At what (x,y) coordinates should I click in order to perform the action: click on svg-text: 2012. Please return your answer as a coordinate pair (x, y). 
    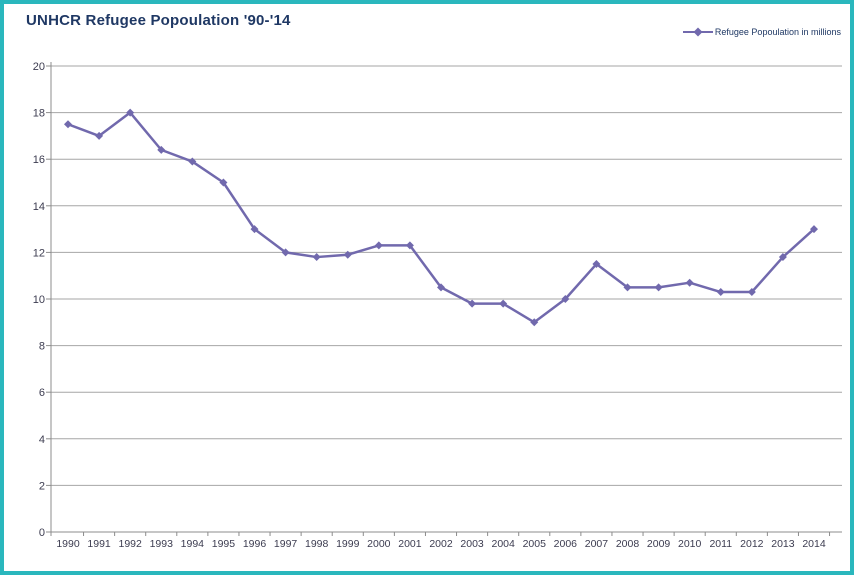
    Looking at the image, I should click on (752, 544).